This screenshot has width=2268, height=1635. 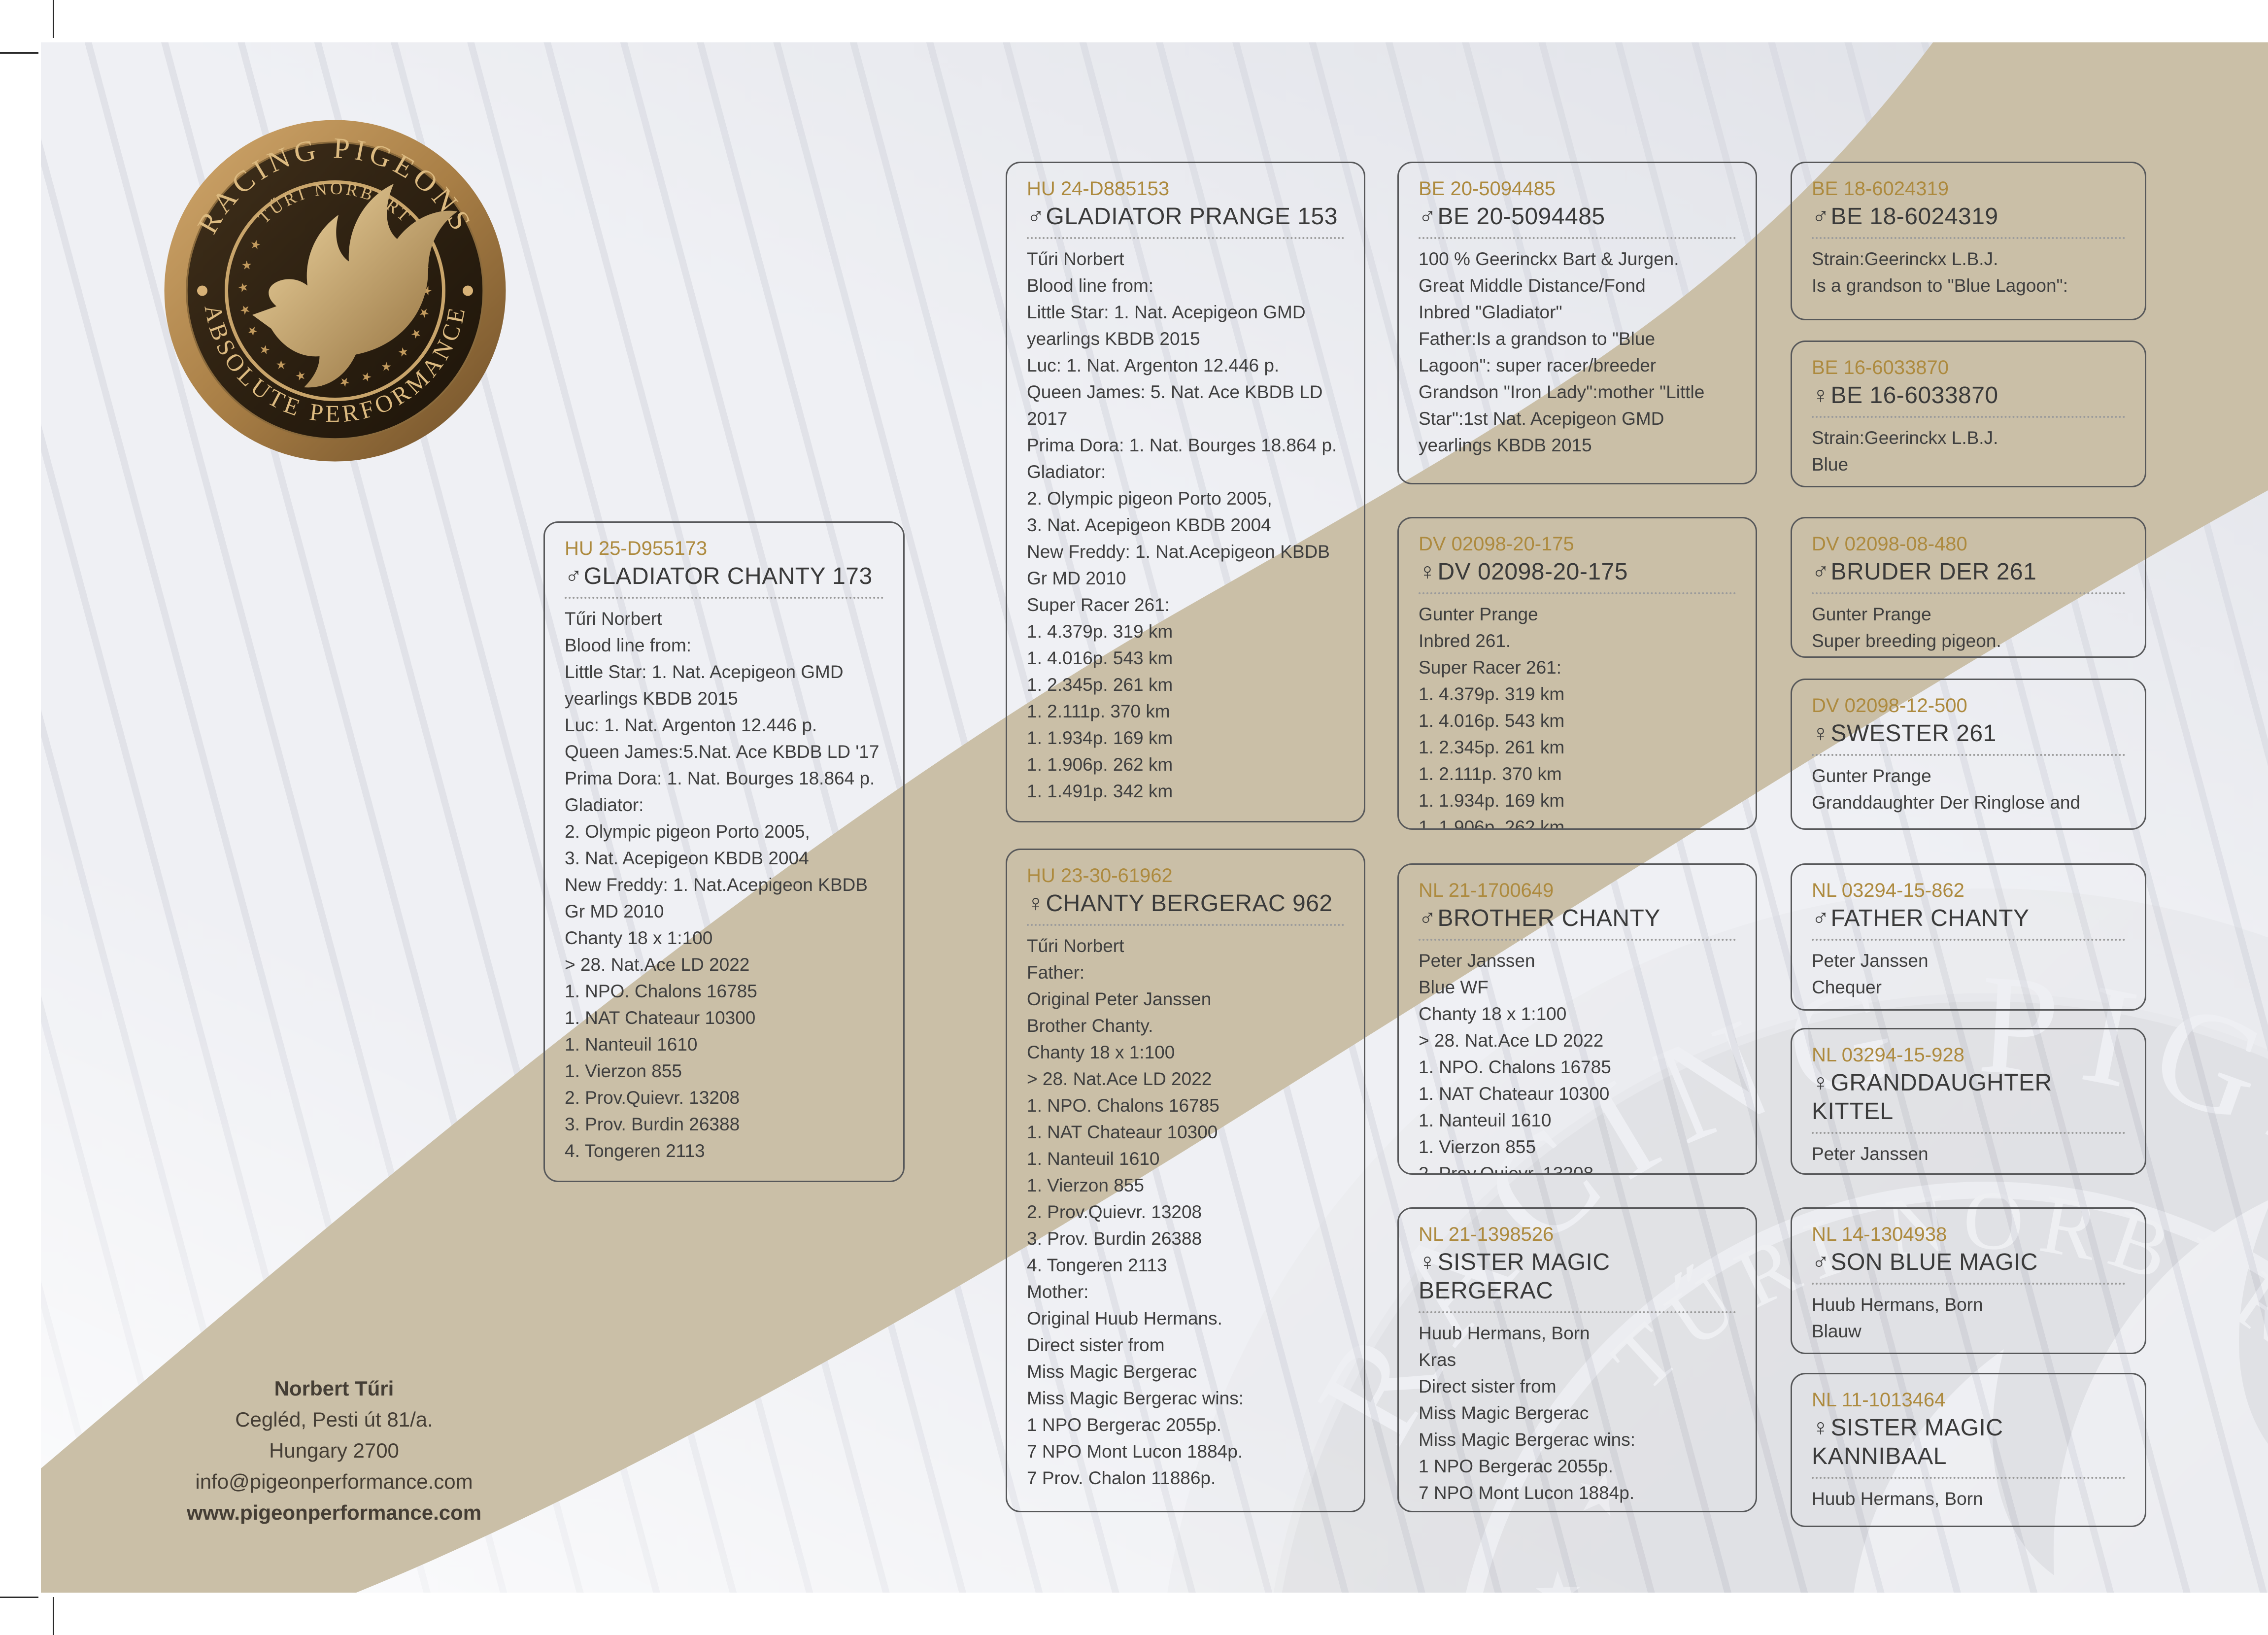 I want to click on pigeon-name: ♀GRANDDAUGHTER KITTEL, so click(x=1968, y=1097).